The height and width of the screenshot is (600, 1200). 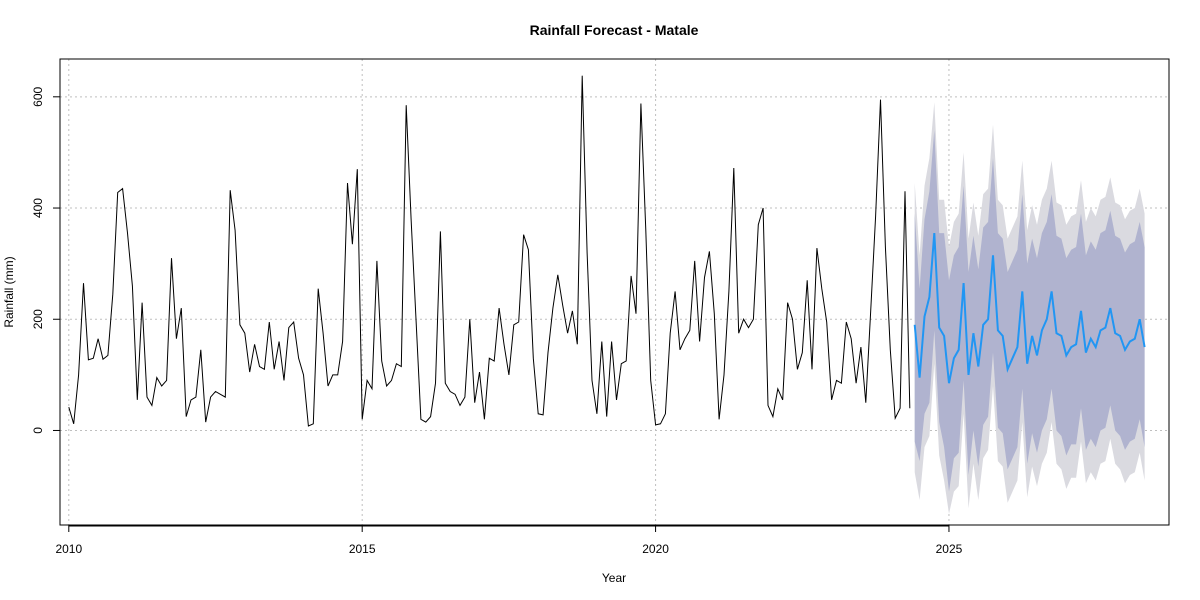 I want to click on y-axis: 0 200 400 600, so click(x=46, y=260).